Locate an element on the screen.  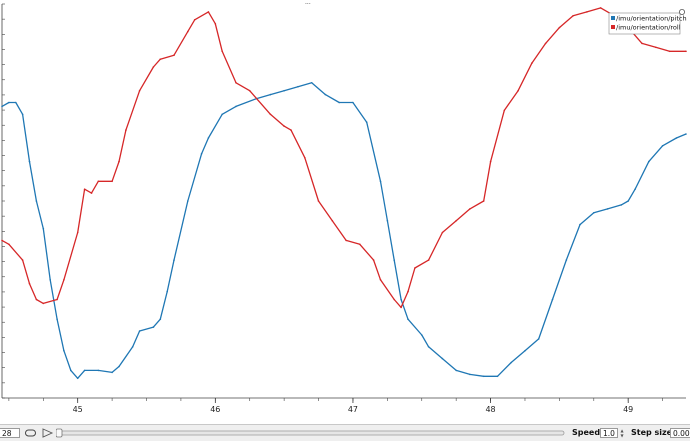
playback-toolbar: 28 Speed: 1.0 ▲▼ Step size: 0.000 is located at coordinates (345, 432).